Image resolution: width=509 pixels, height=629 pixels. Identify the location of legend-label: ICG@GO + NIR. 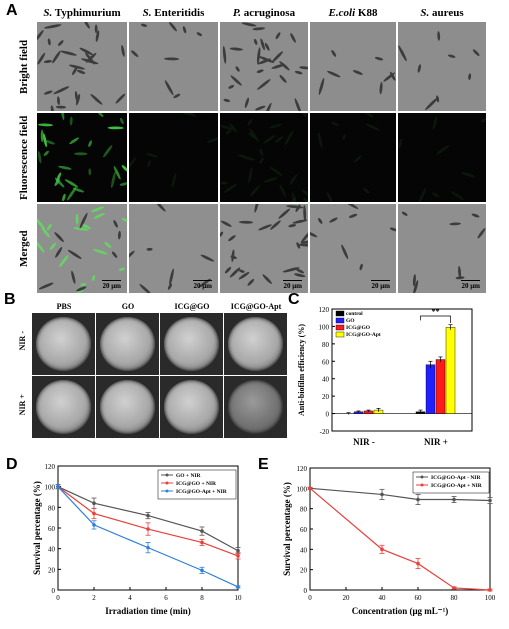
(196, 484).